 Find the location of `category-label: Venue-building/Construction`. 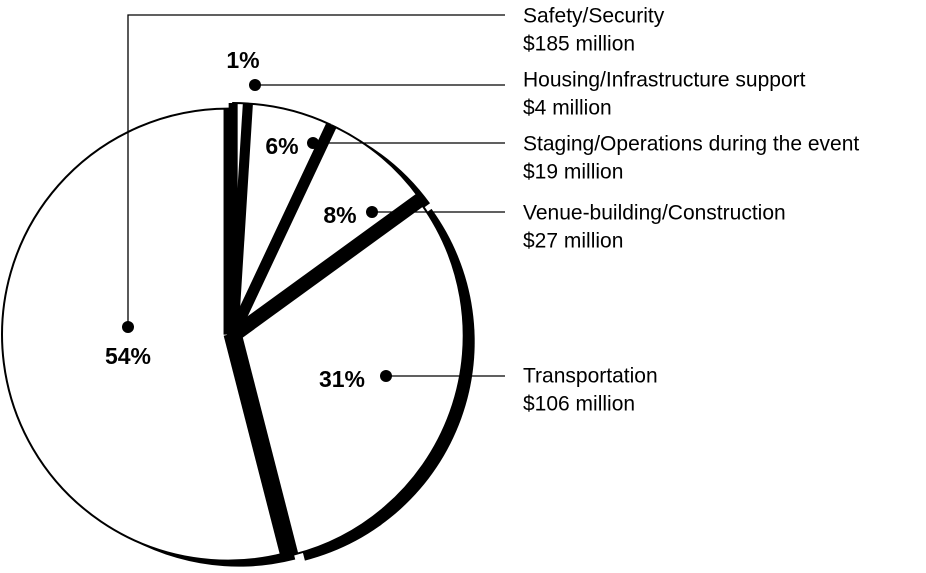

category-label: Venue-building/Construction is located at coordinates (654, 213).